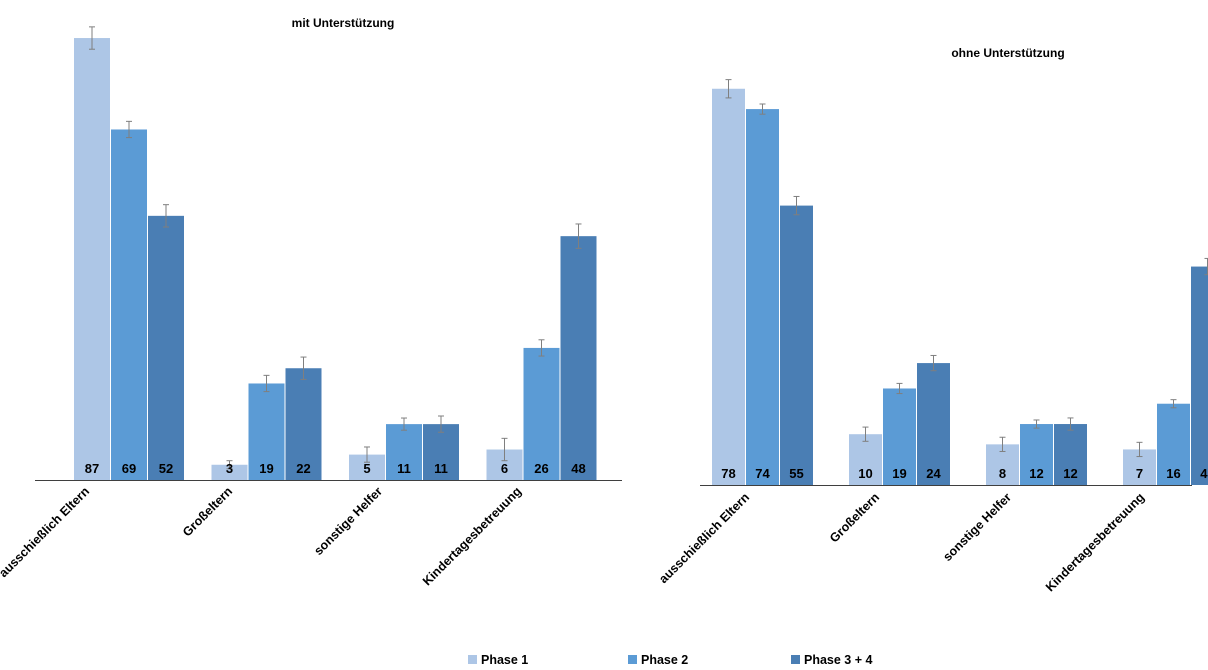 The width and height of the screenshot is (1208, 670). What do you see at coordinates (366, 468) in the screenshot?
I see `data-label: 5` at bounding box center [366, 468].